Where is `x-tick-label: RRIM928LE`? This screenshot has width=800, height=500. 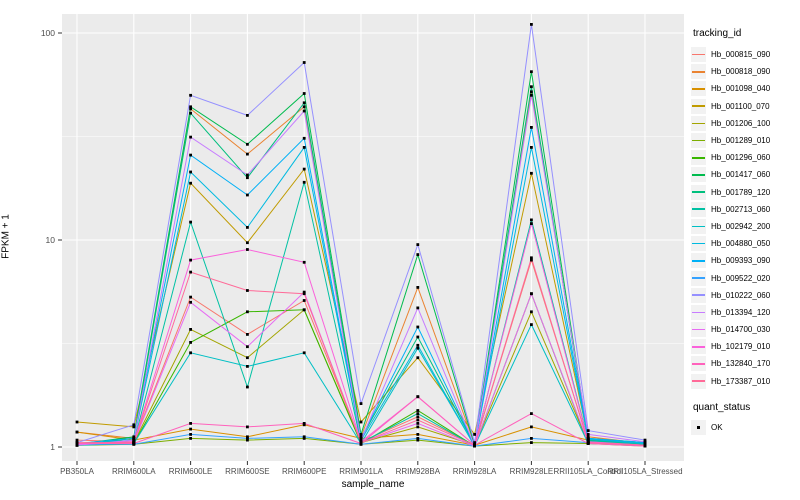 x-tick-label: RRIM928LE is located at coordinates (532, 471).